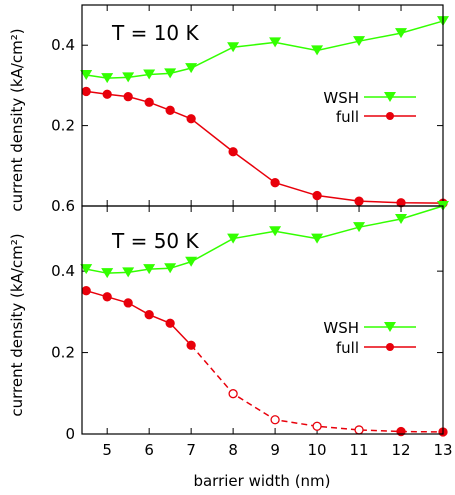  I want to click on panel-title: T = 10 K, so click(155, 33).